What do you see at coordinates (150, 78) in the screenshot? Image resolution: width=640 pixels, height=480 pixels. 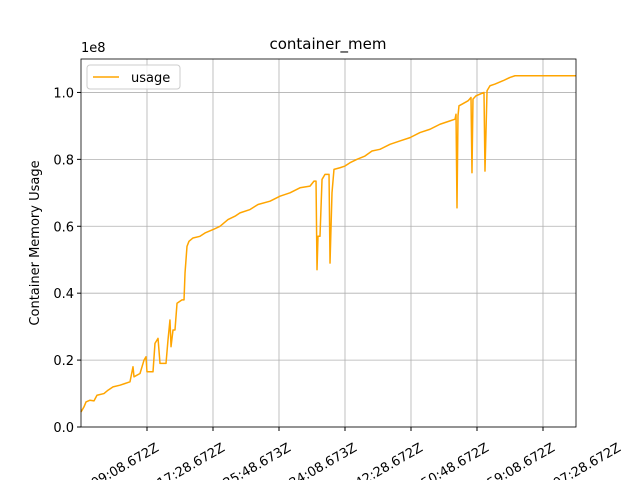 I see `legend-label: usage` at bounding box center [150, 78].